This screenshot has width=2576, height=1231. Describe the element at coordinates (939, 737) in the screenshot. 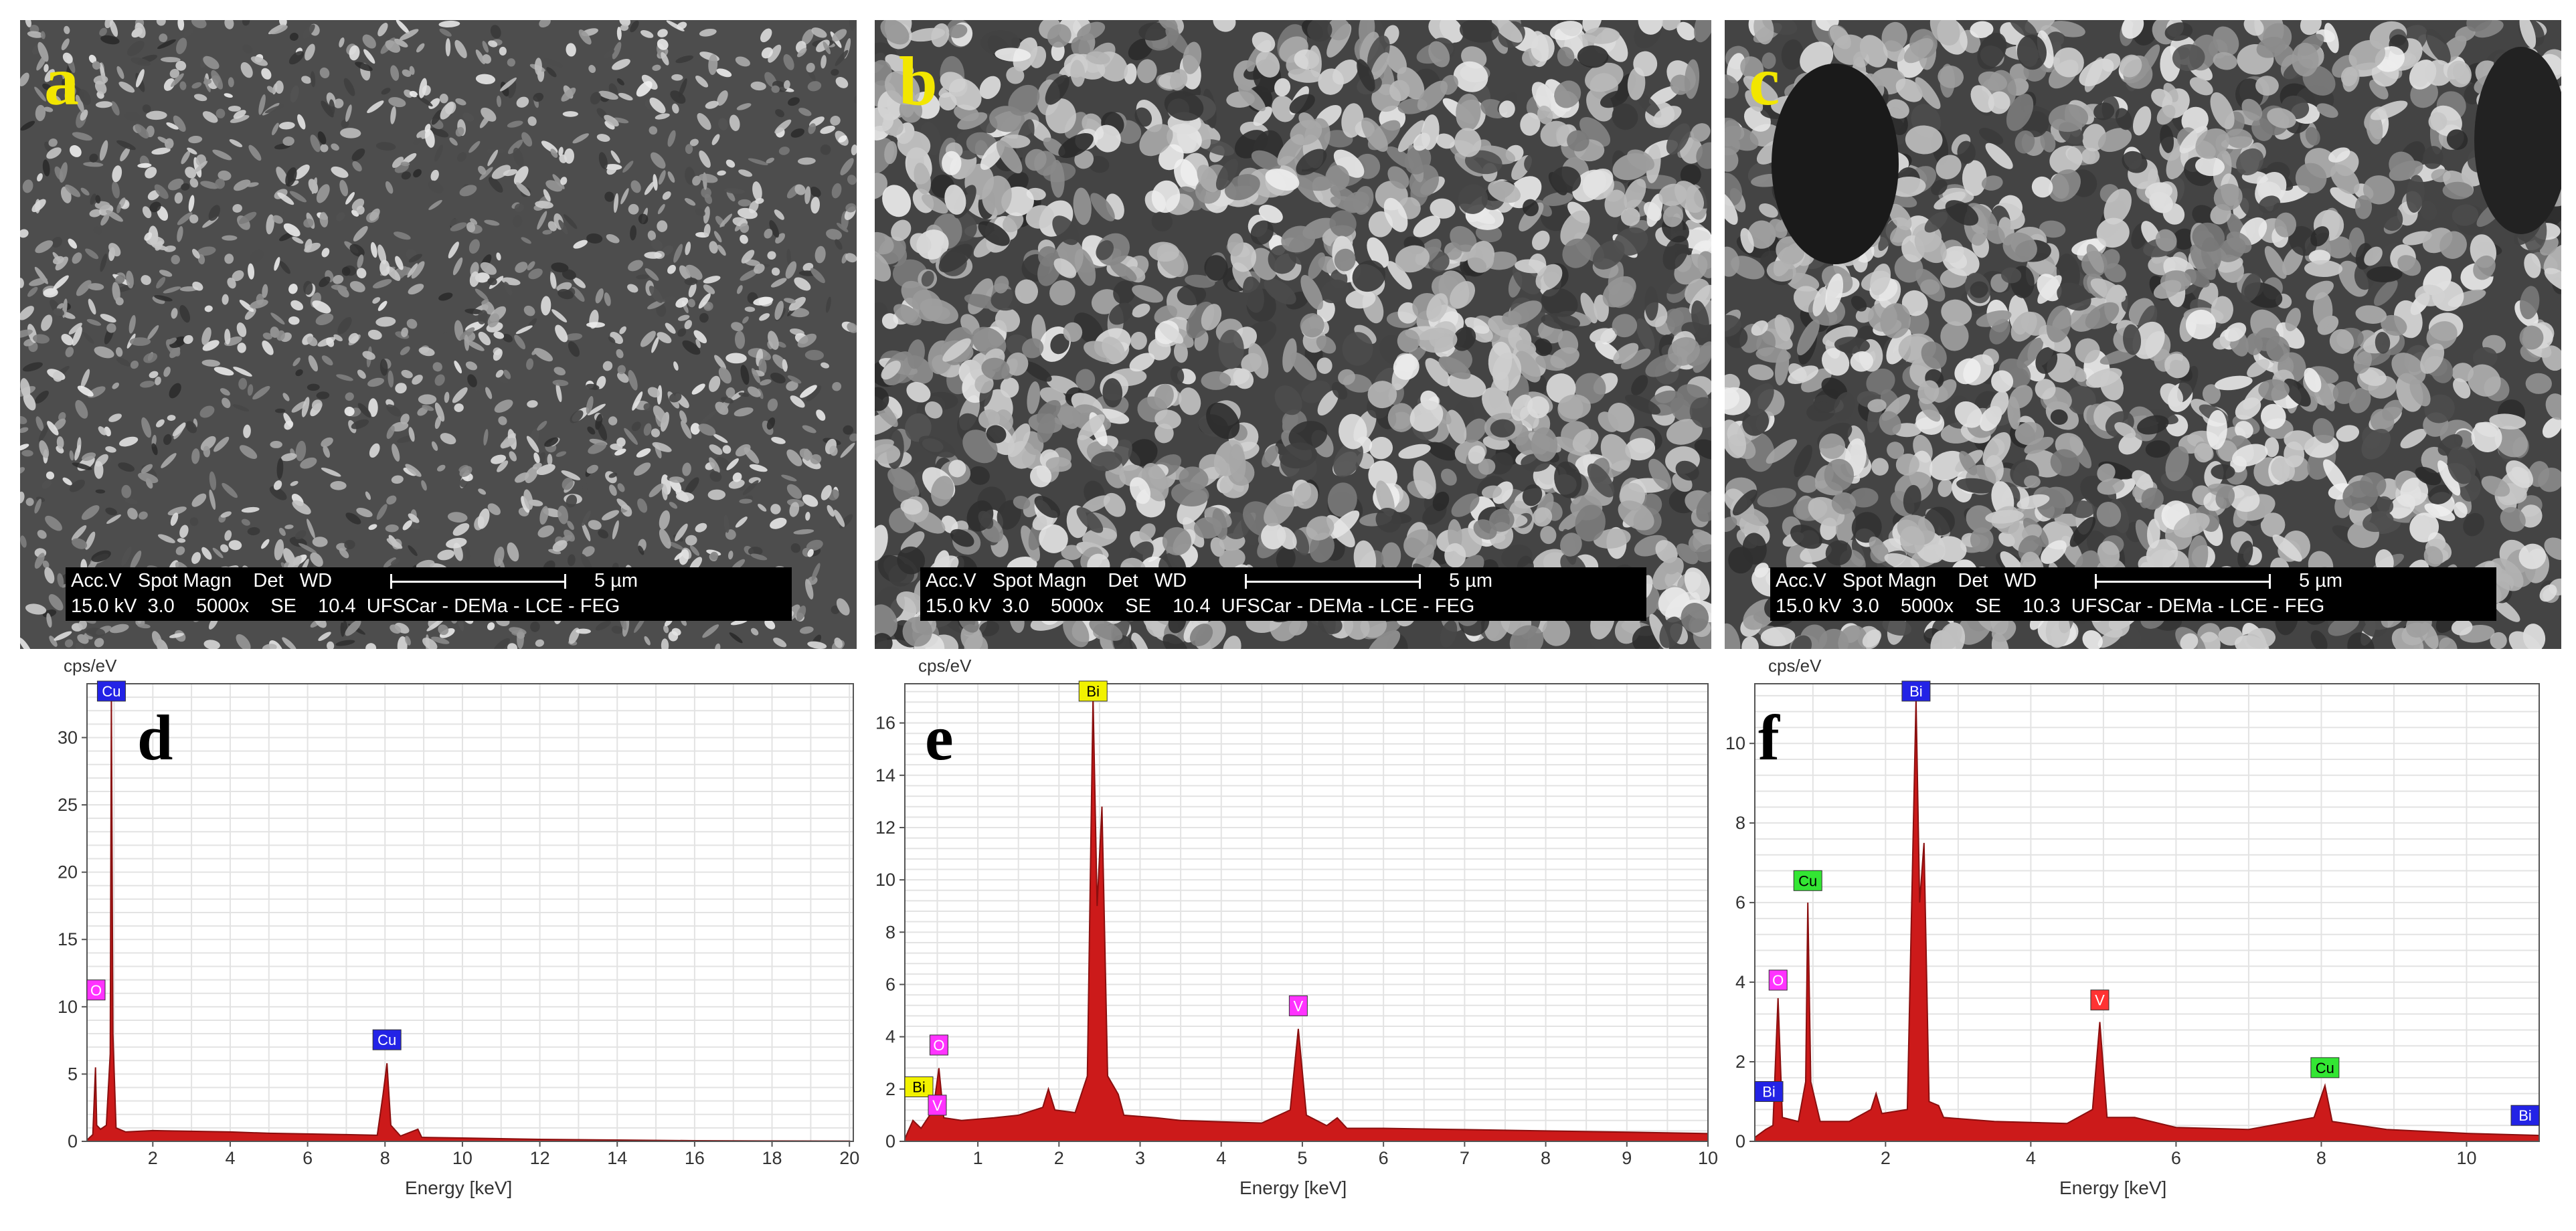

I see `panel-letter-e: e` at that location.